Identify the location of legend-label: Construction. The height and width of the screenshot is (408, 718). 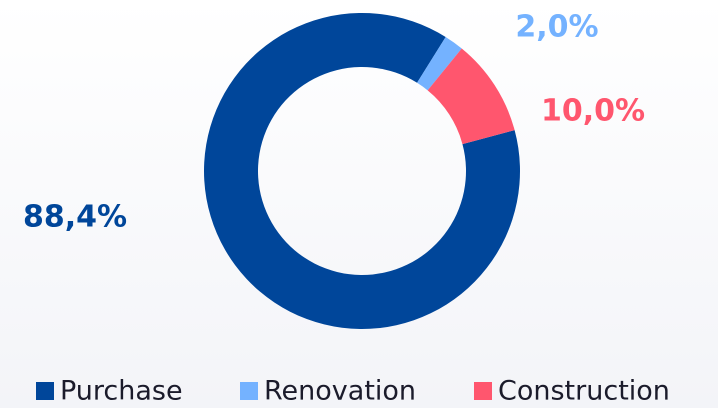
(584, 391).